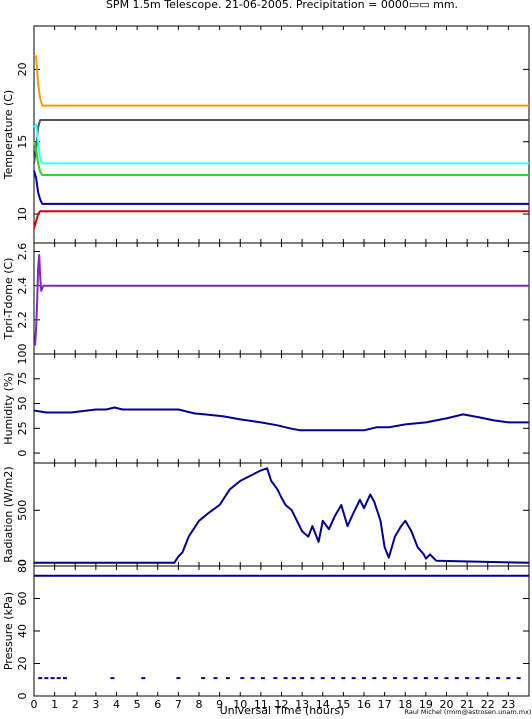  Describe the element at coordinates (22, 599) in the screenshot. I see `pressure-ytick-label: 60` at that location.